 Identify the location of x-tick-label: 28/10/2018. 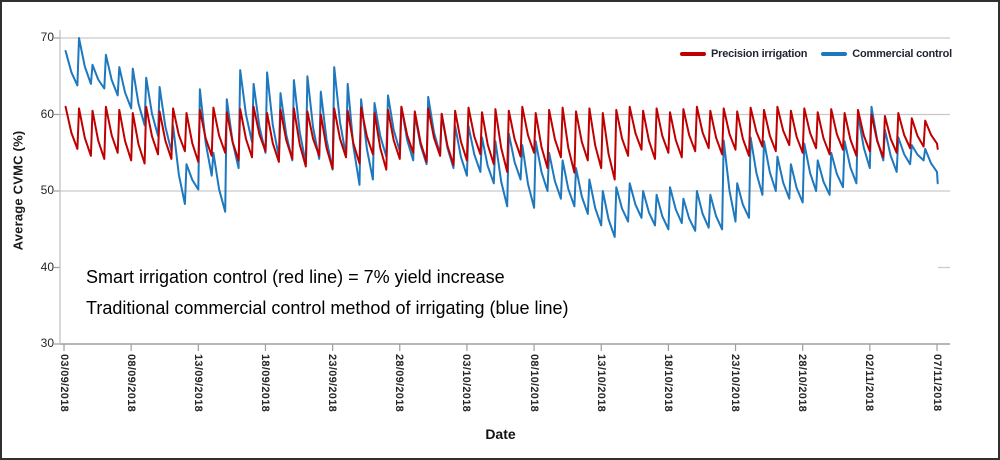
(802, 383).